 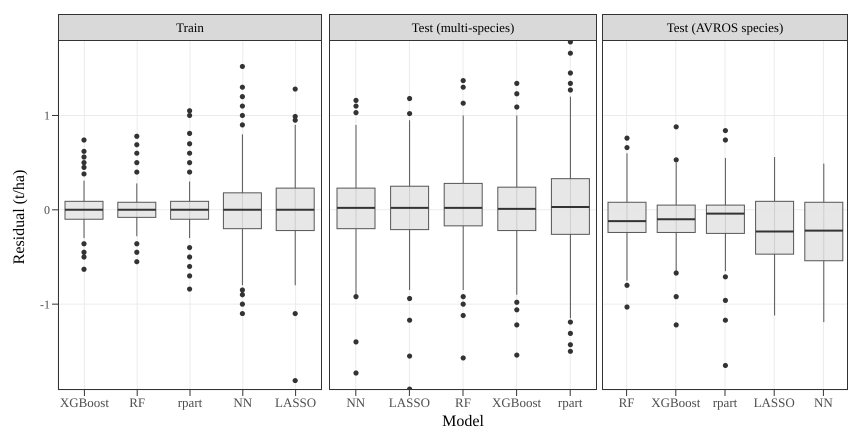 I want to click on x-axis-title: Model, so click(x=463, y=422).